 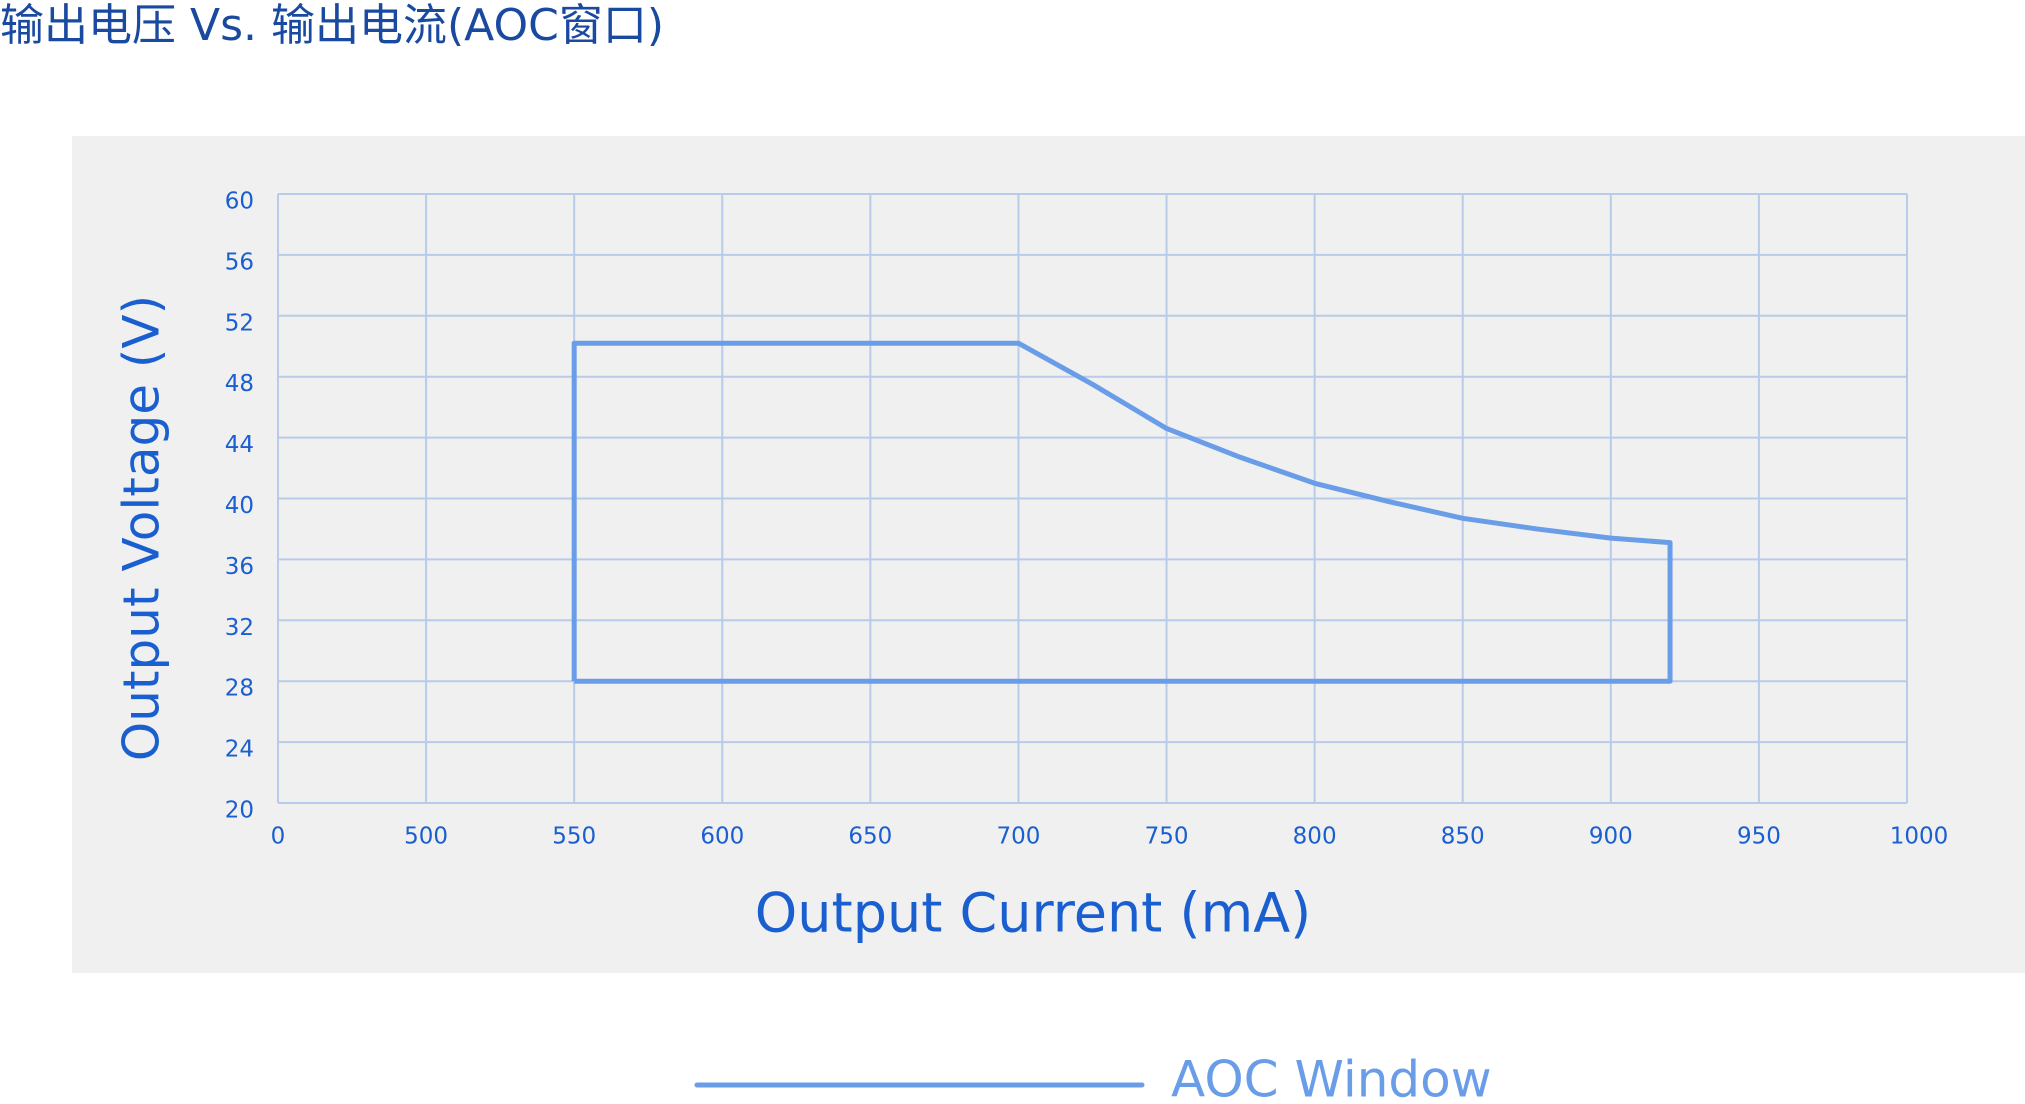 What do you see at coordinates (1315, 837) in the screenshot?
I see `x-tick-label: 800` at bounding box center [1315, 837].